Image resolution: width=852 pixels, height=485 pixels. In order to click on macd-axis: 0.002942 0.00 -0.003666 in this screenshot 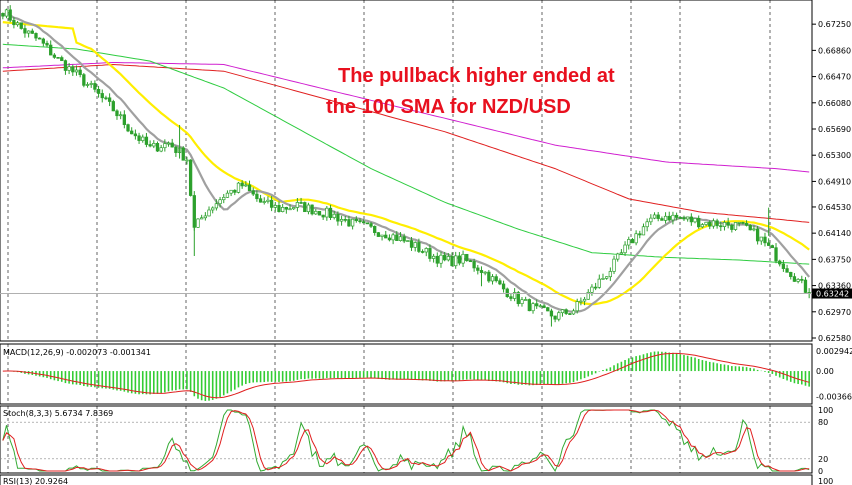, I will do `click(834, 374)`.